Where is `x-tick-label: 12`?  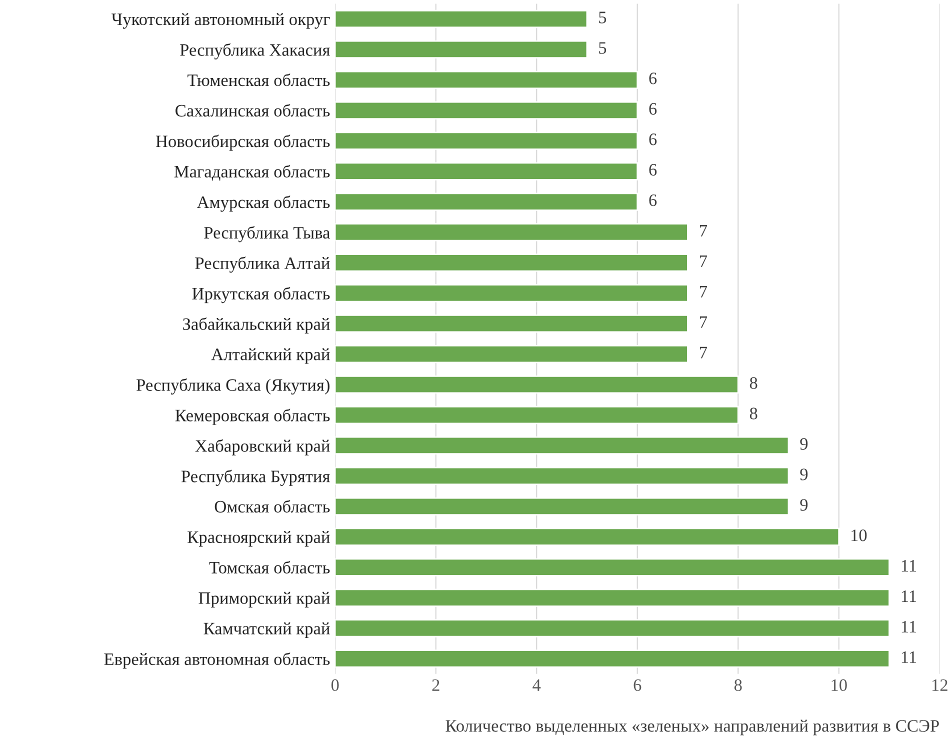
x-tick-label: 12 is located at coordinates (940, 685).